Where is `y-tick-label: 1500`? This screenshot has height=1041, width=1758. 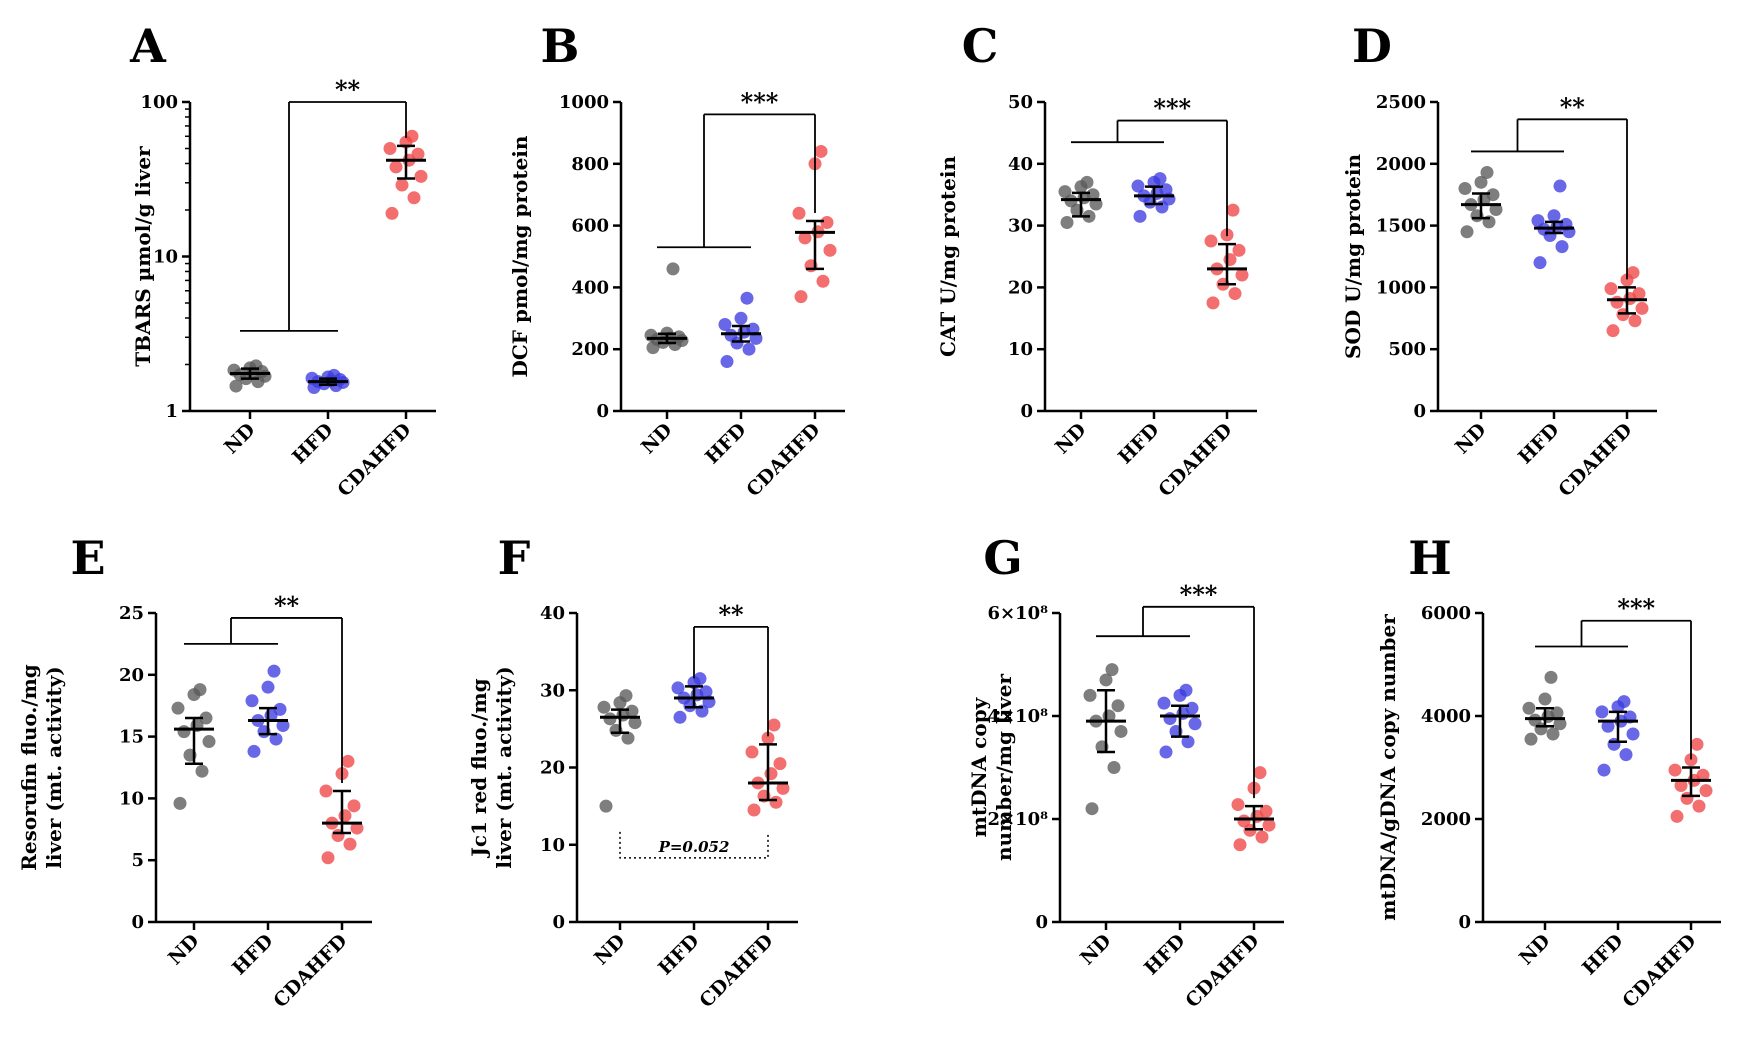 y-tick-label: 1500 is located at coordinates (1401, 226).